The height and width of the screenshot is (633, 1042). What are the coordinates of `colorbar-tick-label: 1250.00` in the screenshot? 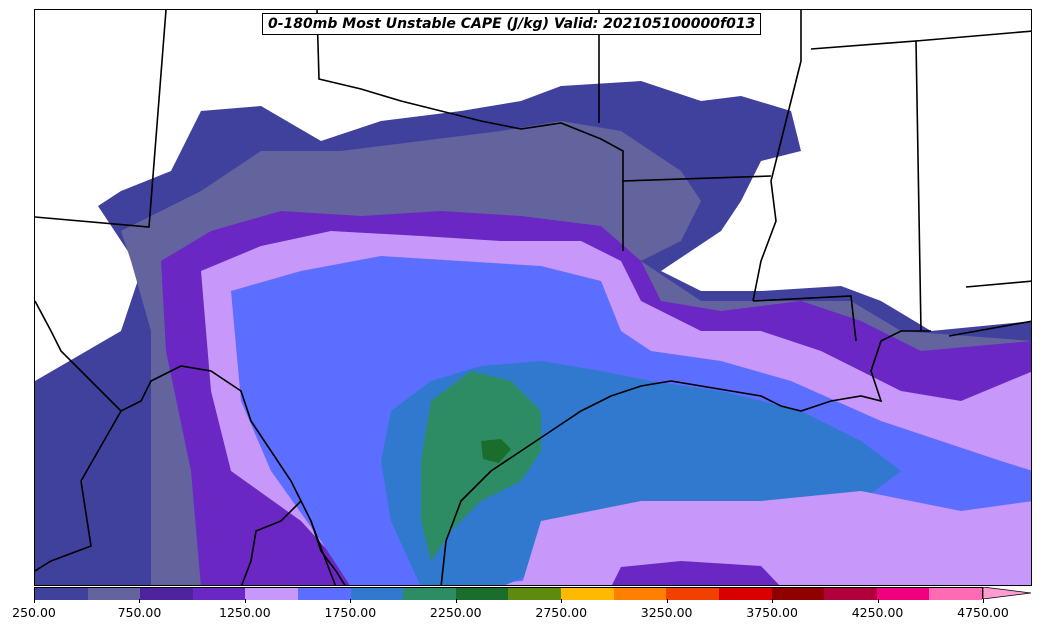 It's located at (245, 612).